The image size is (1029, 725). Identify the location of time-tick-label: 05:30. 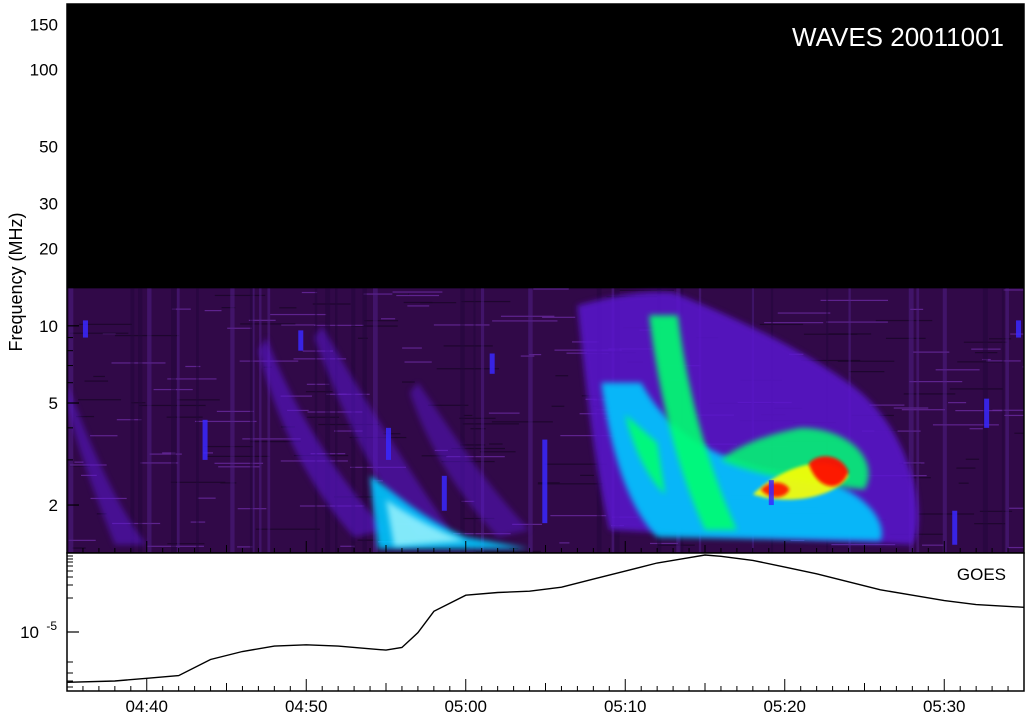
(944, 706).